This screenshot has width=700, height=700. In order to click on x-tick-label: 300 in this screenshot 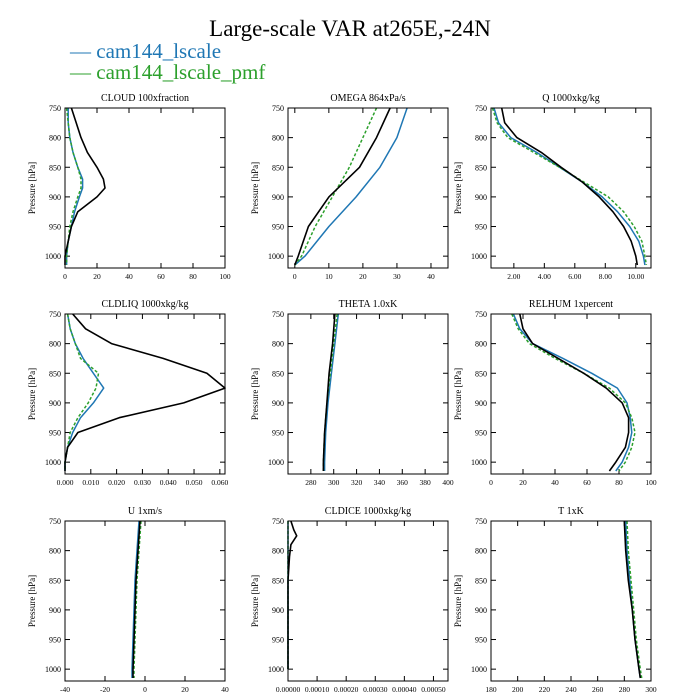, I will do `click(651, 689)`.